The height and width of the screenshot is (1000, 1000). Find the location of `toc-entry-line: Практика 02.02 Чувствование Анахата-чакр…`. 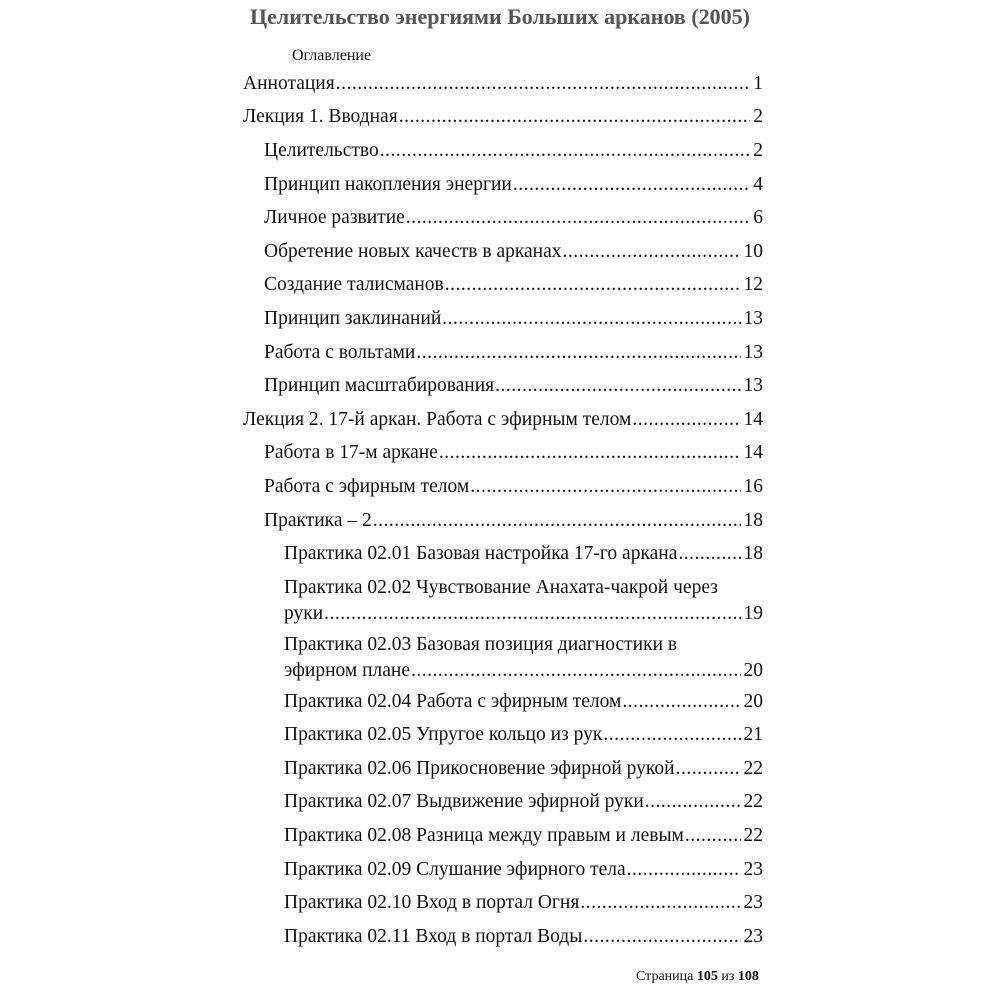

toc-entry-line: Практика 02.02 Чувствование Анахата-чакр… is located at coordinates (503, 588).